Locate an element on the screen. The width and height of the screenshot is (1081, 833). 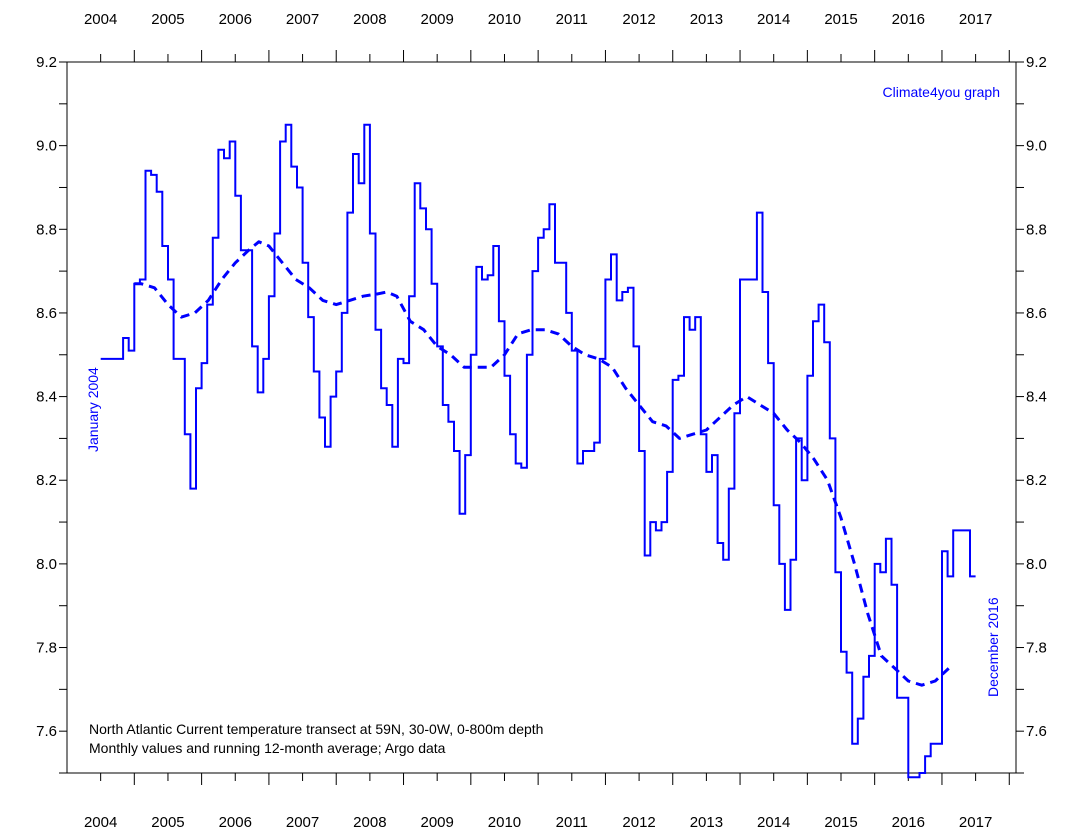
x-tick-label-top: 2014 is located at coordinates (773, 19).